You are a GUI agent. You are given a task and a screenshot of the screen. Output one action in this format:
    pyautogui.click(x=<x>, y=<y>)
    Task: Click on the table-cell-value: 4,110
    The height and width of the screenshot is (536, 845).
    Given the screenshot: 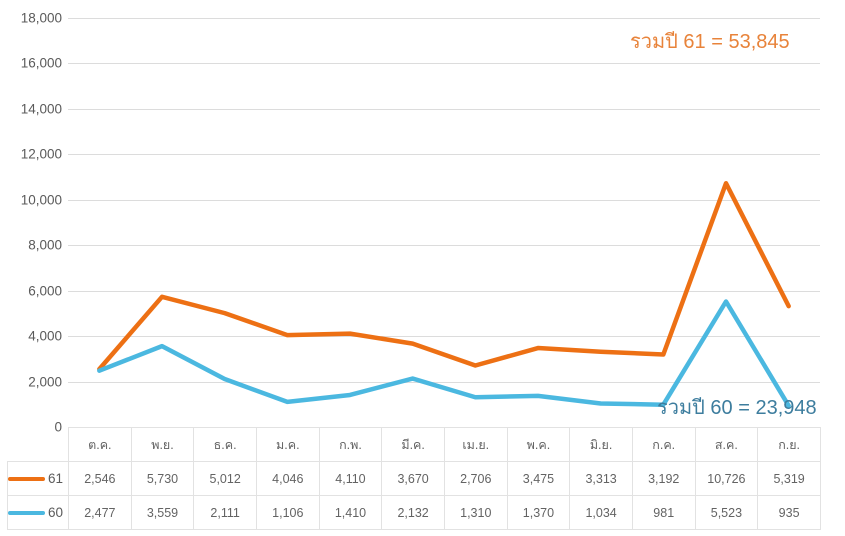 What is the action you would take?
    pyautogui.click(x=350, y=478)
    